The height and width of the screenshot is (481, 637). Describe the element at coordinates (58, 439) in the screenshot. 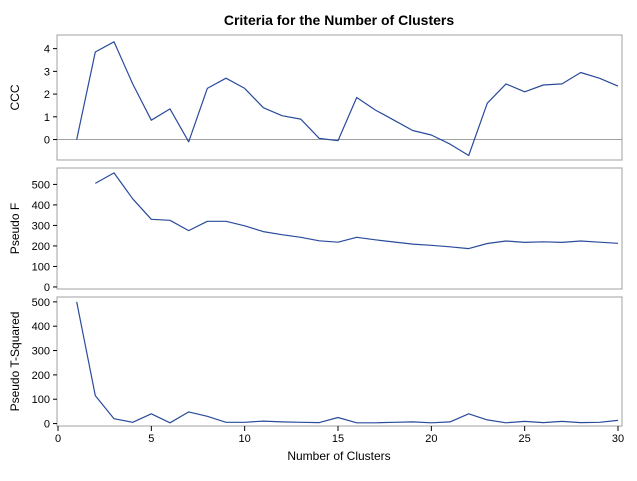

I see `x-tick-label: 0` at that location.